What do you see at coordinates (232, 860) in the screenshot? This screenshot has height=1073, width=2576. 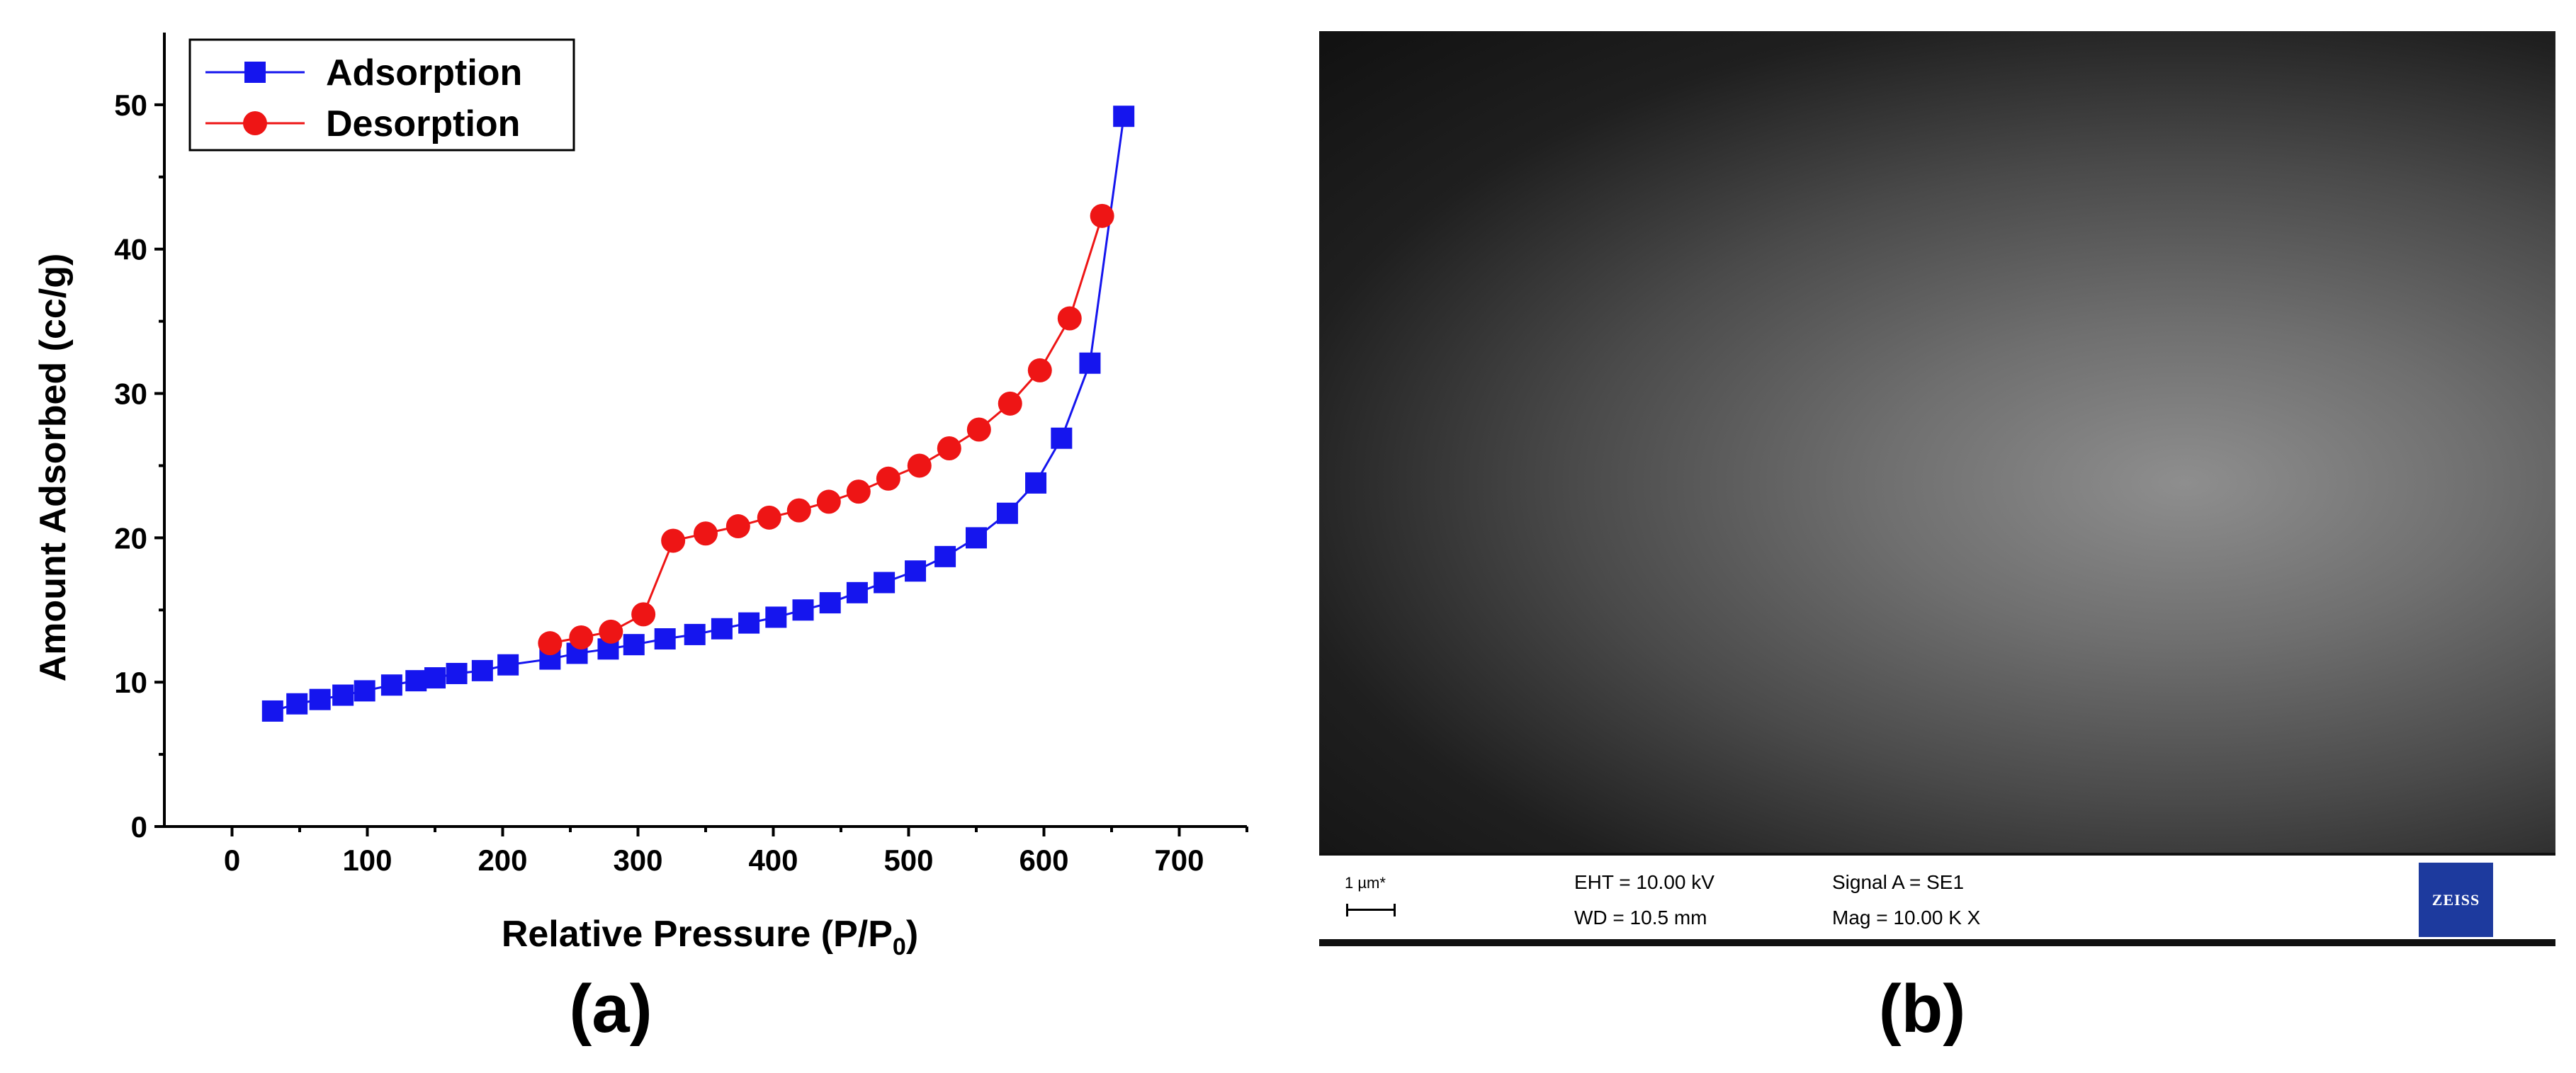 I see `x-tick-label: 0` at bounding box center [232, 860].